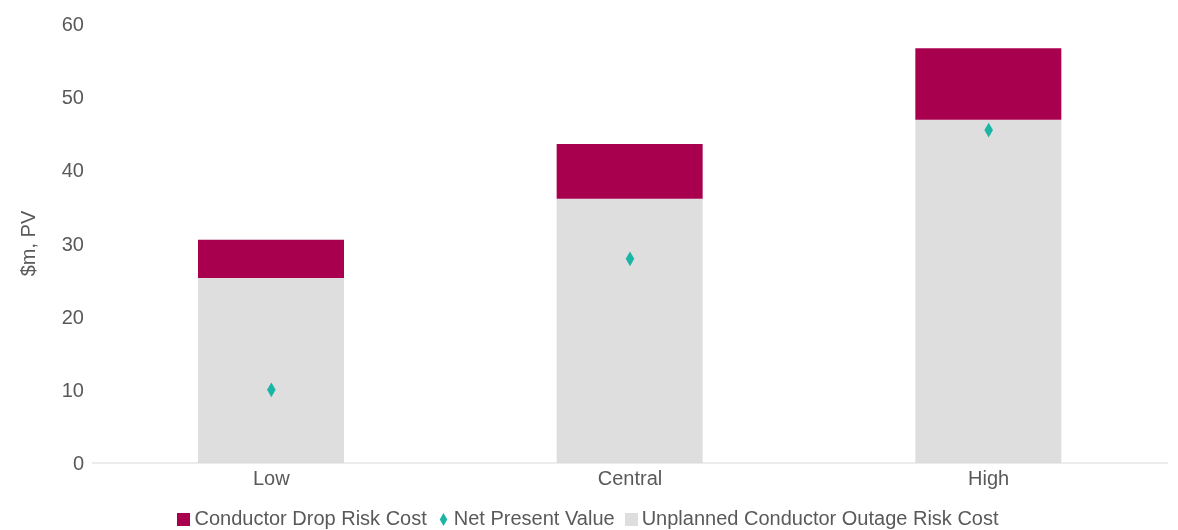 This screenshot has width=1178, height=530. Describe the element at coordinates (72, 97) in the screenshot. I see `y-tick-label: 50` at that location.